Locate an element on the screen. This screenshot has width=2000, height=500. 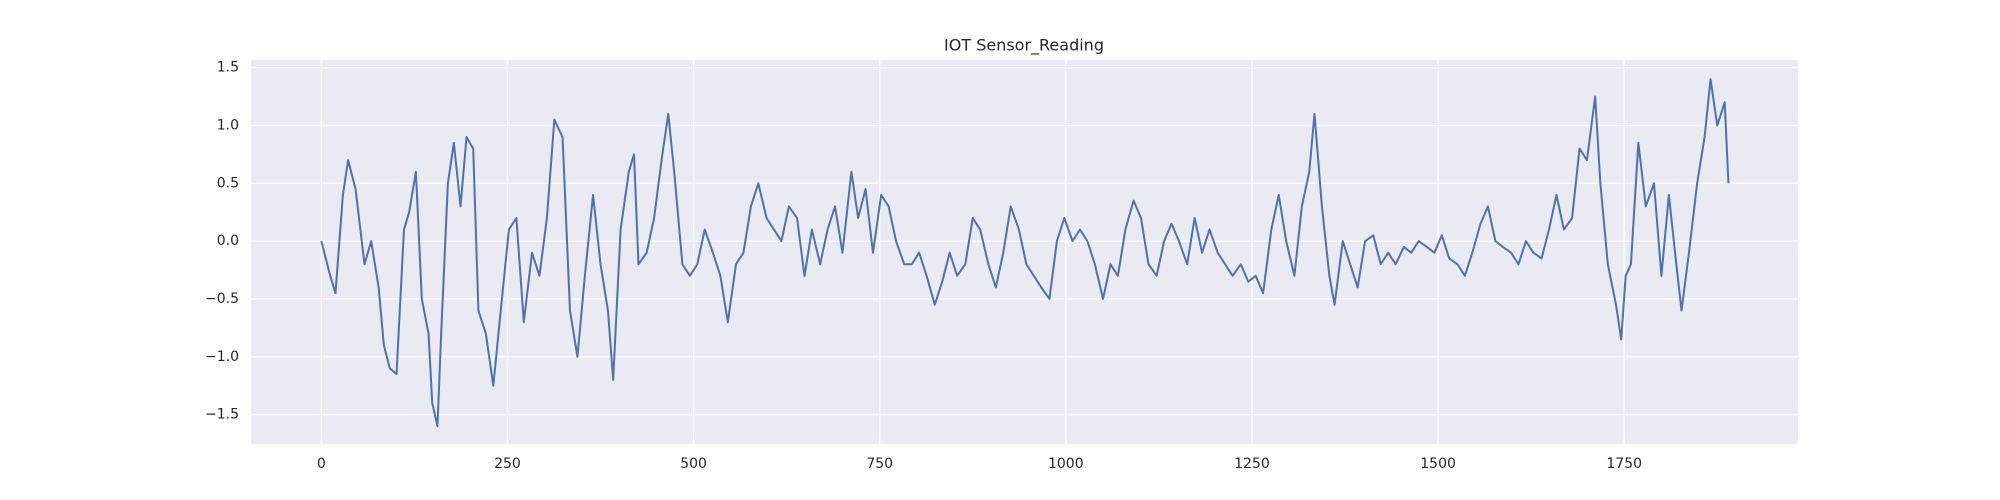
y-tick-label: 0.5 is located at coordinates (228, 183).